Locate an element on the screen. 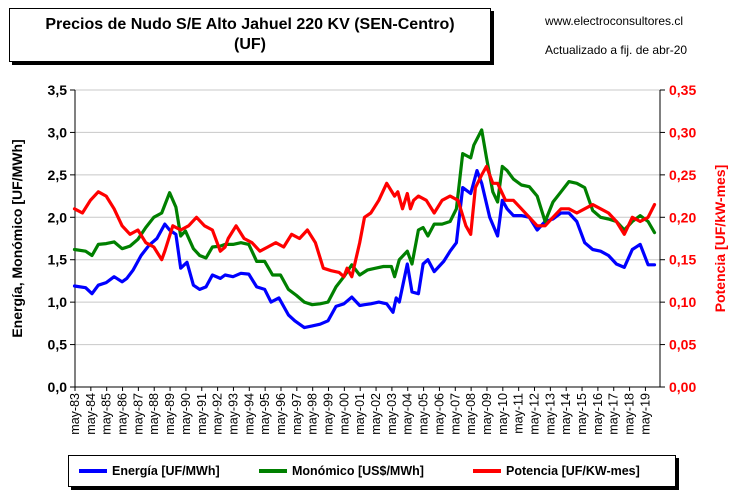  x-tick-label: may-93 is located at coordinates (233, 414).